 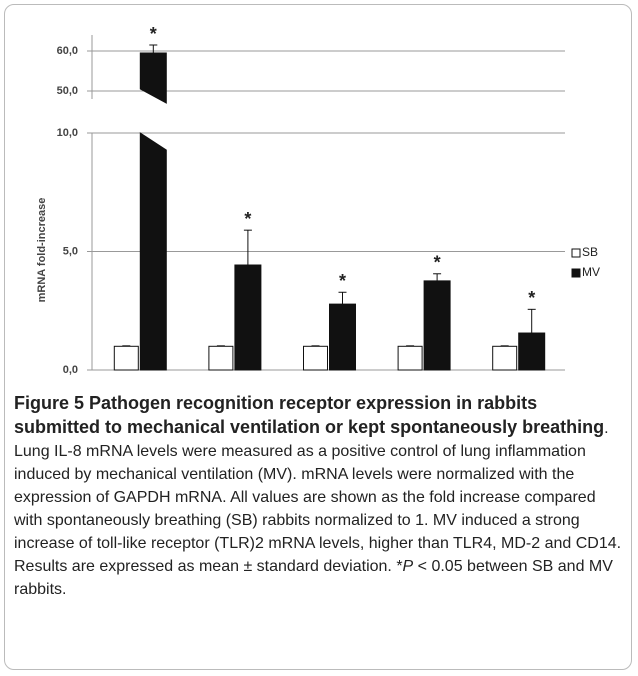 I want to click on y-tick-label: 5,0, so click(x=70, y=251).